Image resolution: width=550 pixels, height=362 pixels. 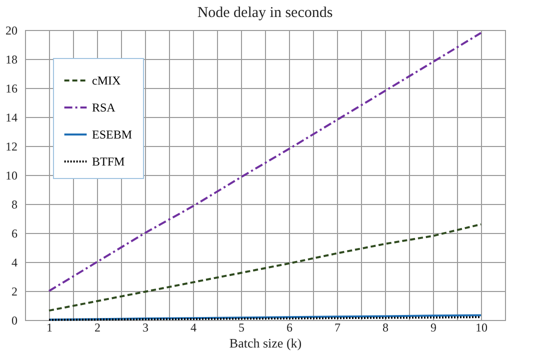 What do you see at coordinates (265, 343) in the screenshot?
I see `x-axis-title: Batch size (k)` at bounding box center [265, 343].